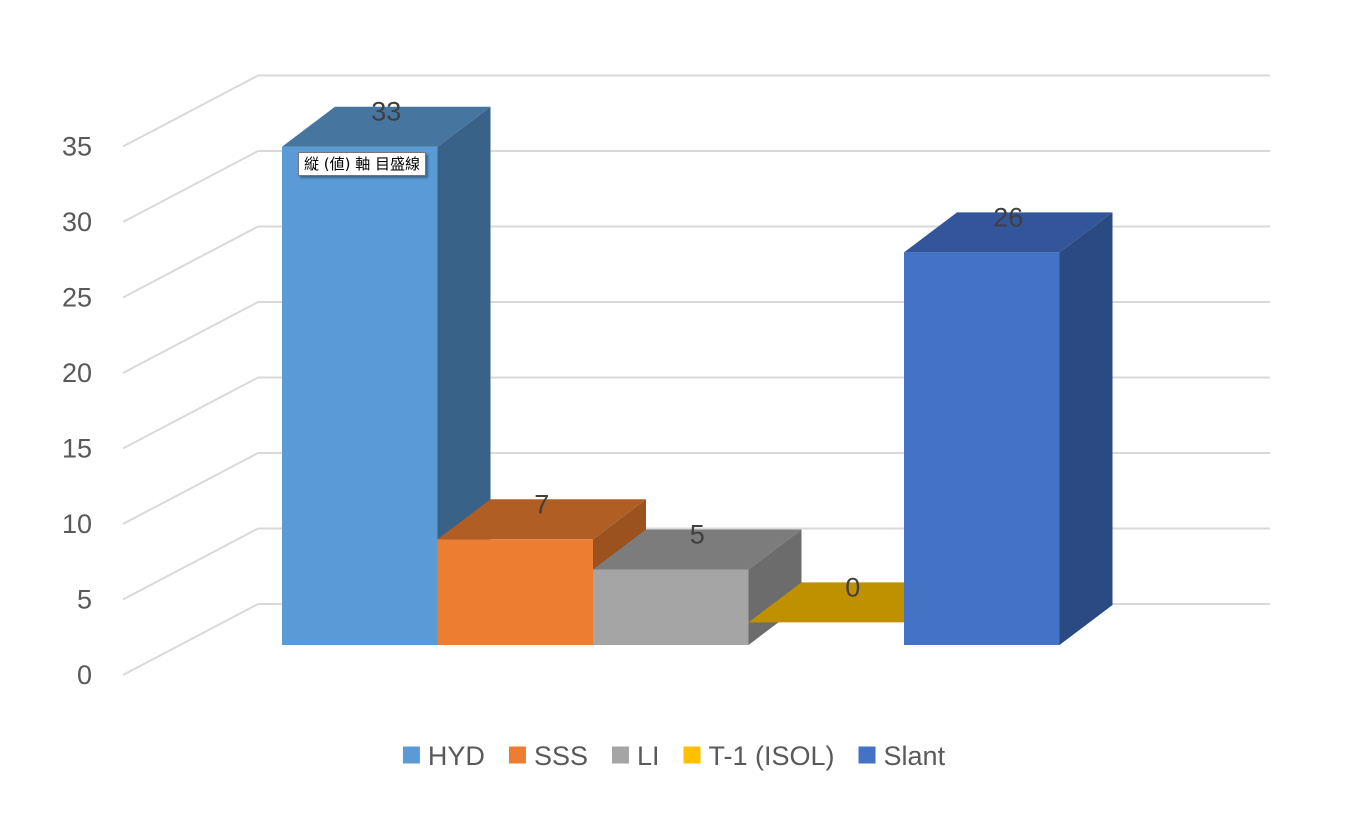 Image resolution: width=1348 pixels, height=833 pixels. Describe the element at coordinates (77, 147) in the screenshot. I see `y-tick-label: 35` at that location.